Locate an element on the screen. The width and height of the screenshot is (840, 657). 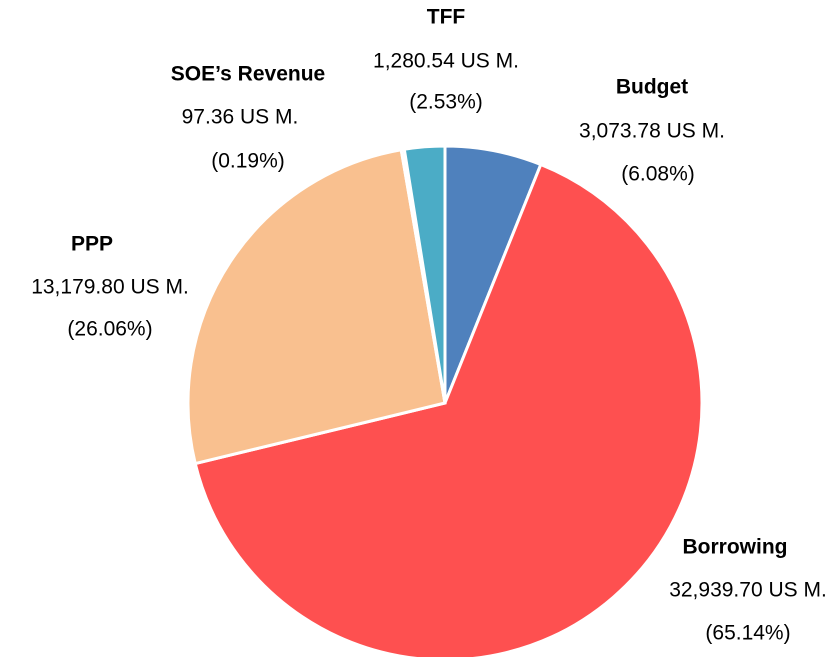
pie-slice is located at coordinates (424, 274).